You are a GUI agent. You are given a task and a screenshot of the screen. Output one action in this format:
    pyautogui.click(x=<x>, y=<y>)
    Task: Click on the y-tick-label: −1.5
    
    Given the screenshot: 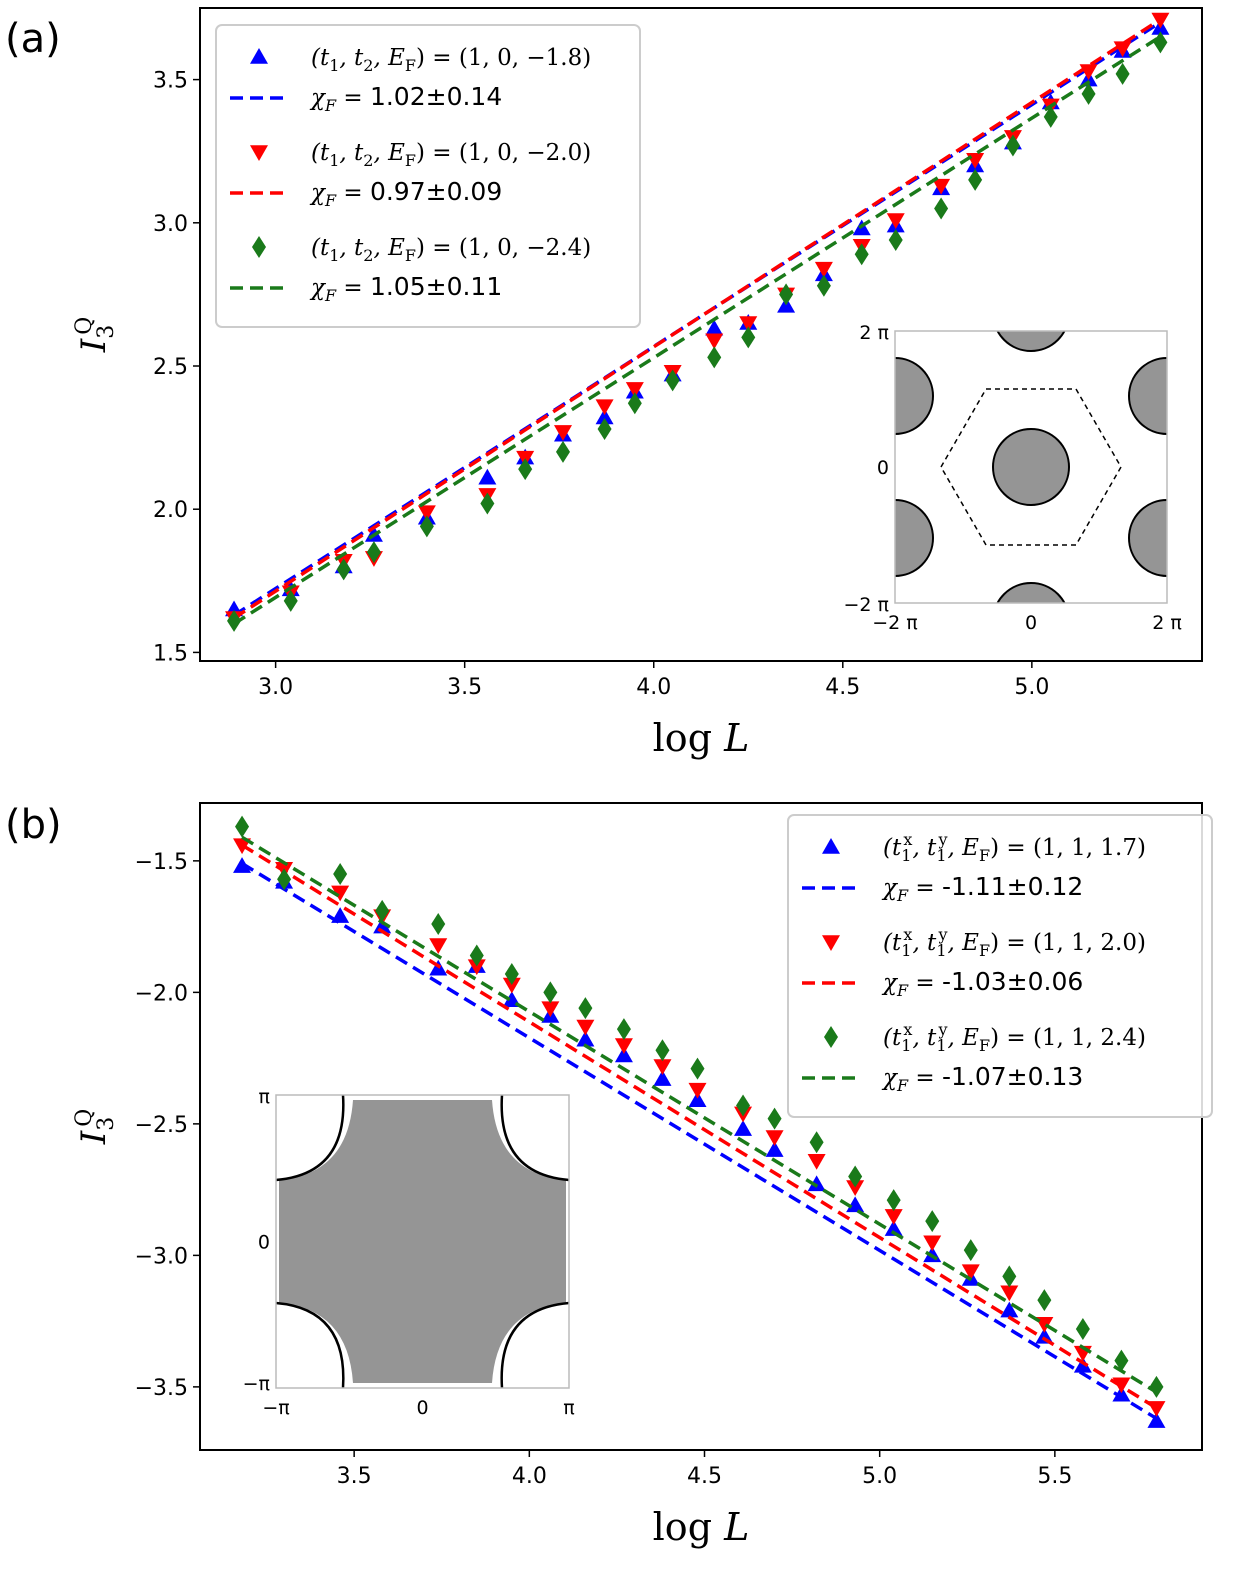 What is the action you would take?
    pyautogui.click(x=161, y=862)
    